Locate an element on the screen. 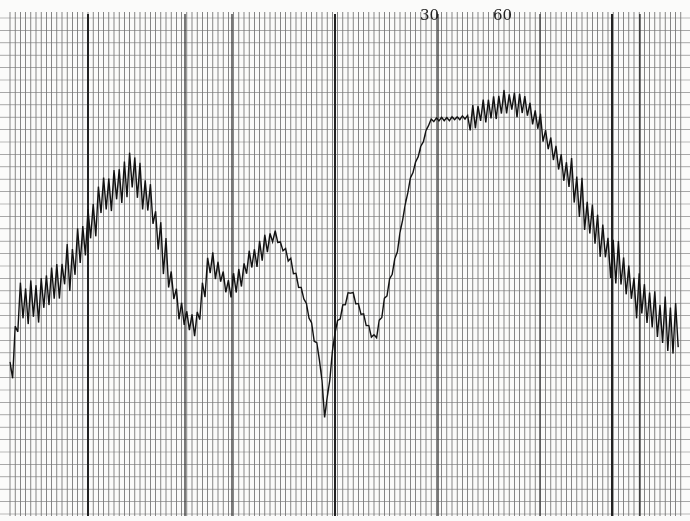  scale-mark: 60 is located at coordinates (502, 15).